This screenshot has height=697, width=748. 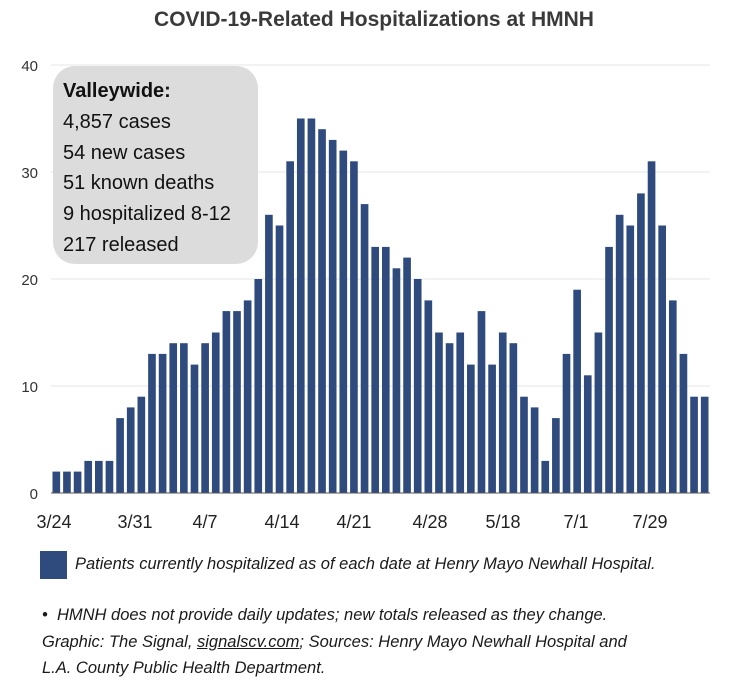 What do you see at coordinates (134, 522) in the screenshot?
I see `x-tick-label: 3/31` at bounding box center [134, 522].